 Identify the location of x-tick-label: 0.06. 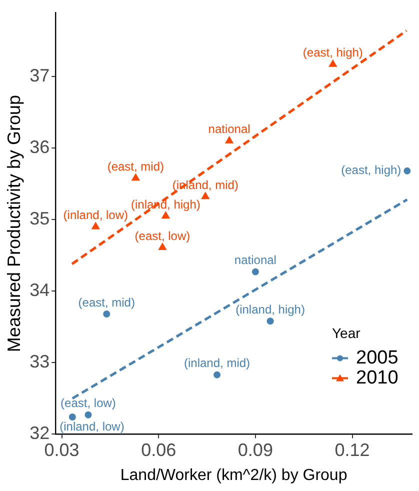
(158, 450).